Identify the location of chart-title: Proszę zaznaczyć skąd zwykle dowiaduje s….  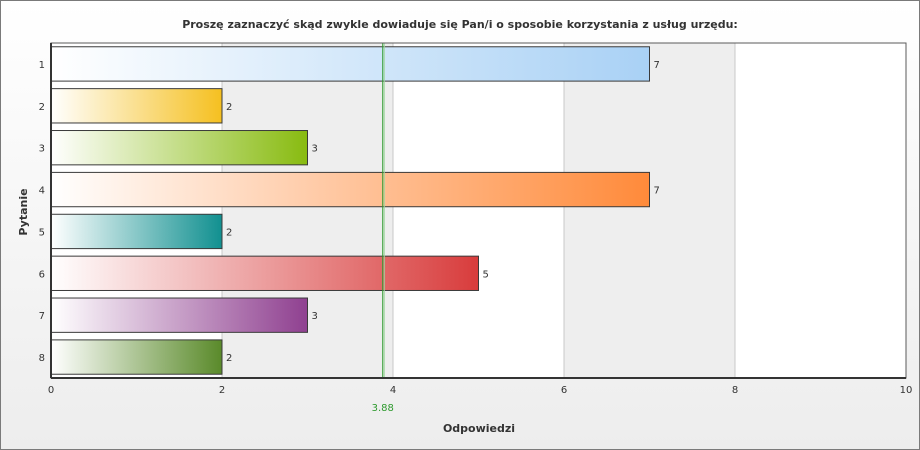
(460, 24).